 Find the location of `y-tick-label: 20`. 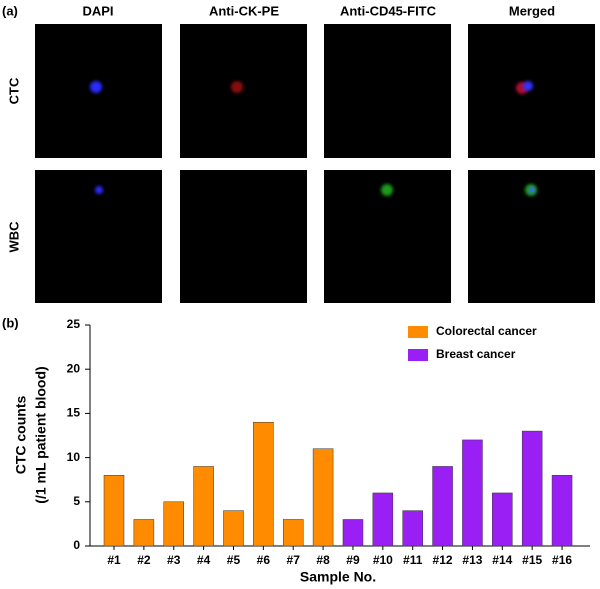

y-tick-label: 20 is located at coordinates (74, 368).